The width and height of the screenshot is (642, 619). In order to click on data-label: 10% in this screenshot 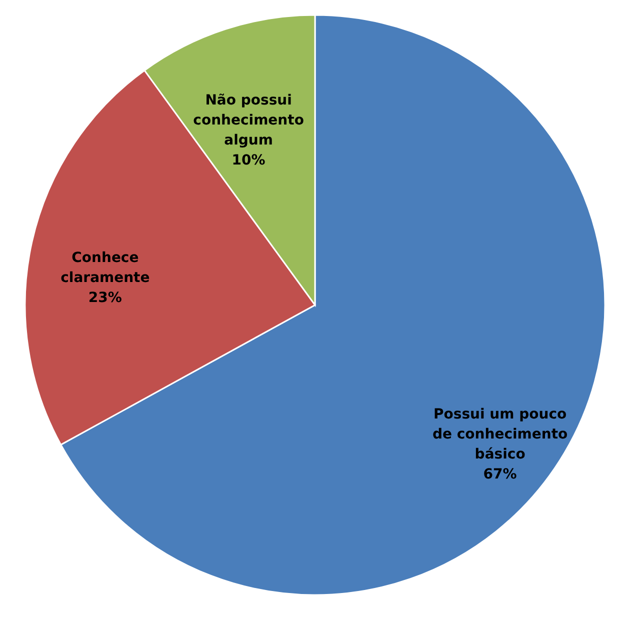, I will do `click(249, 160)`.